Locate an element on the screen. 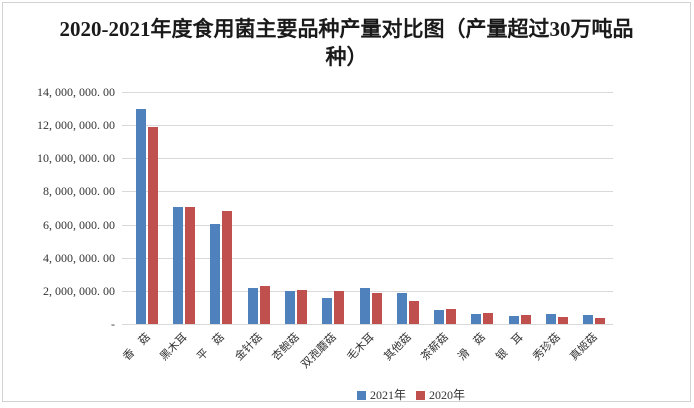 The image size is (694, 408). y-tick-label: 14, 000, 000. 00 is located at coordinates (76, 92).